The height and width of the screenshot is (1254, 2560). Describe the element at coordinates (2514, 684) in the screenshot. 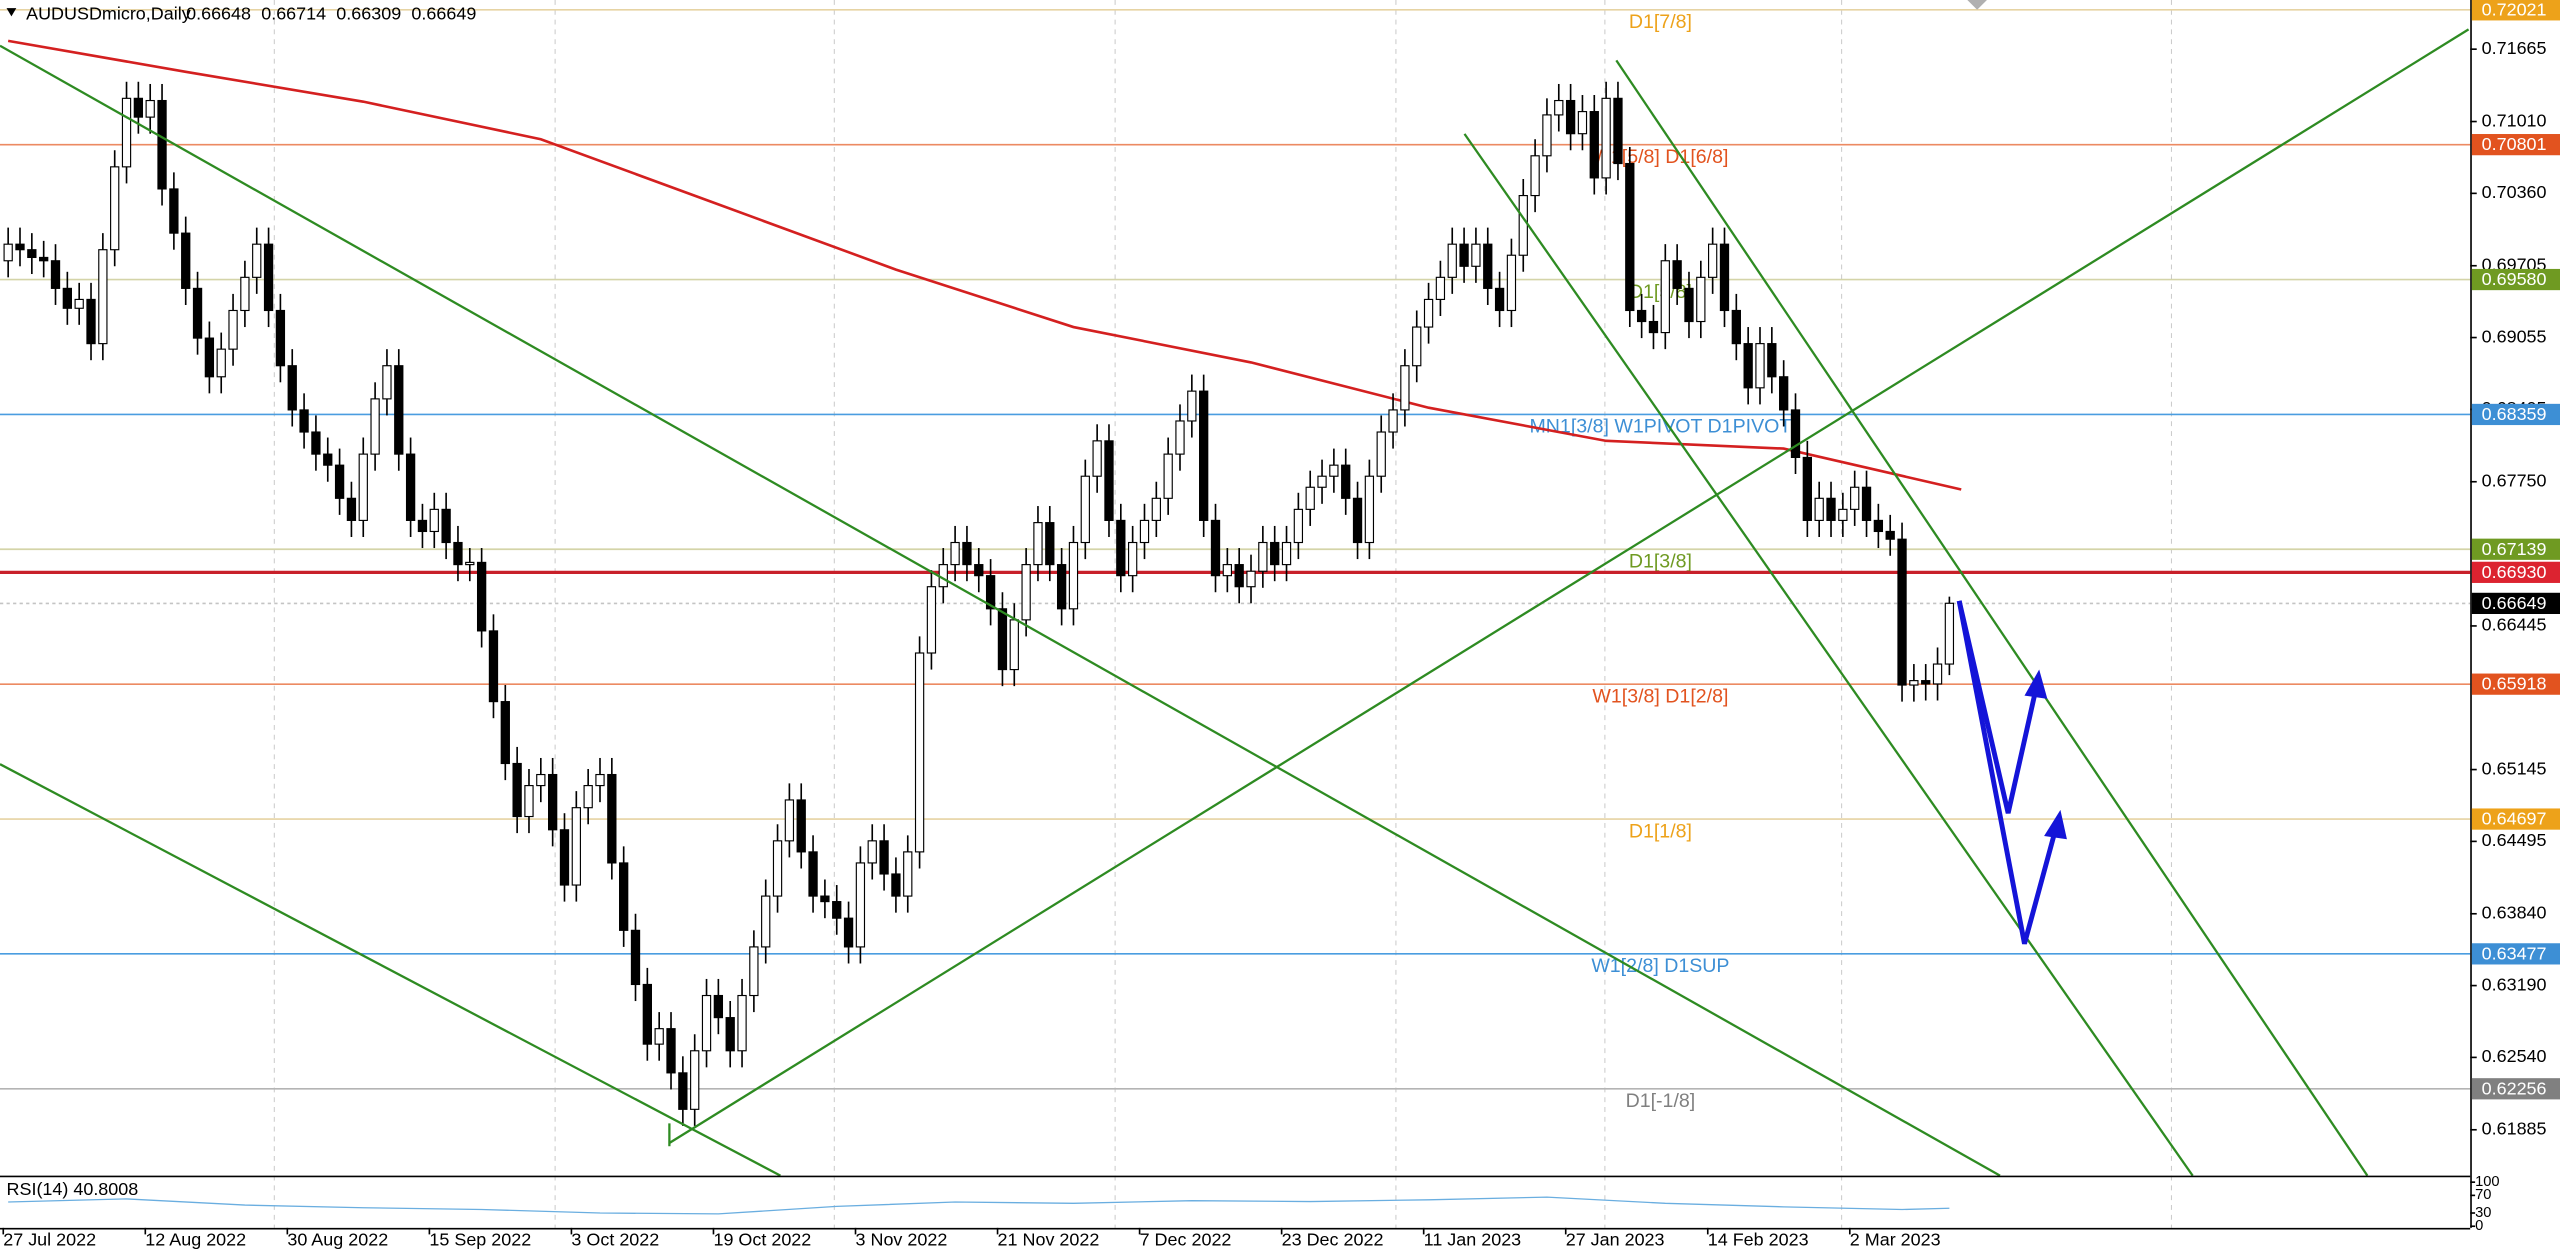

I see `price-label: 0.65918` at that location.